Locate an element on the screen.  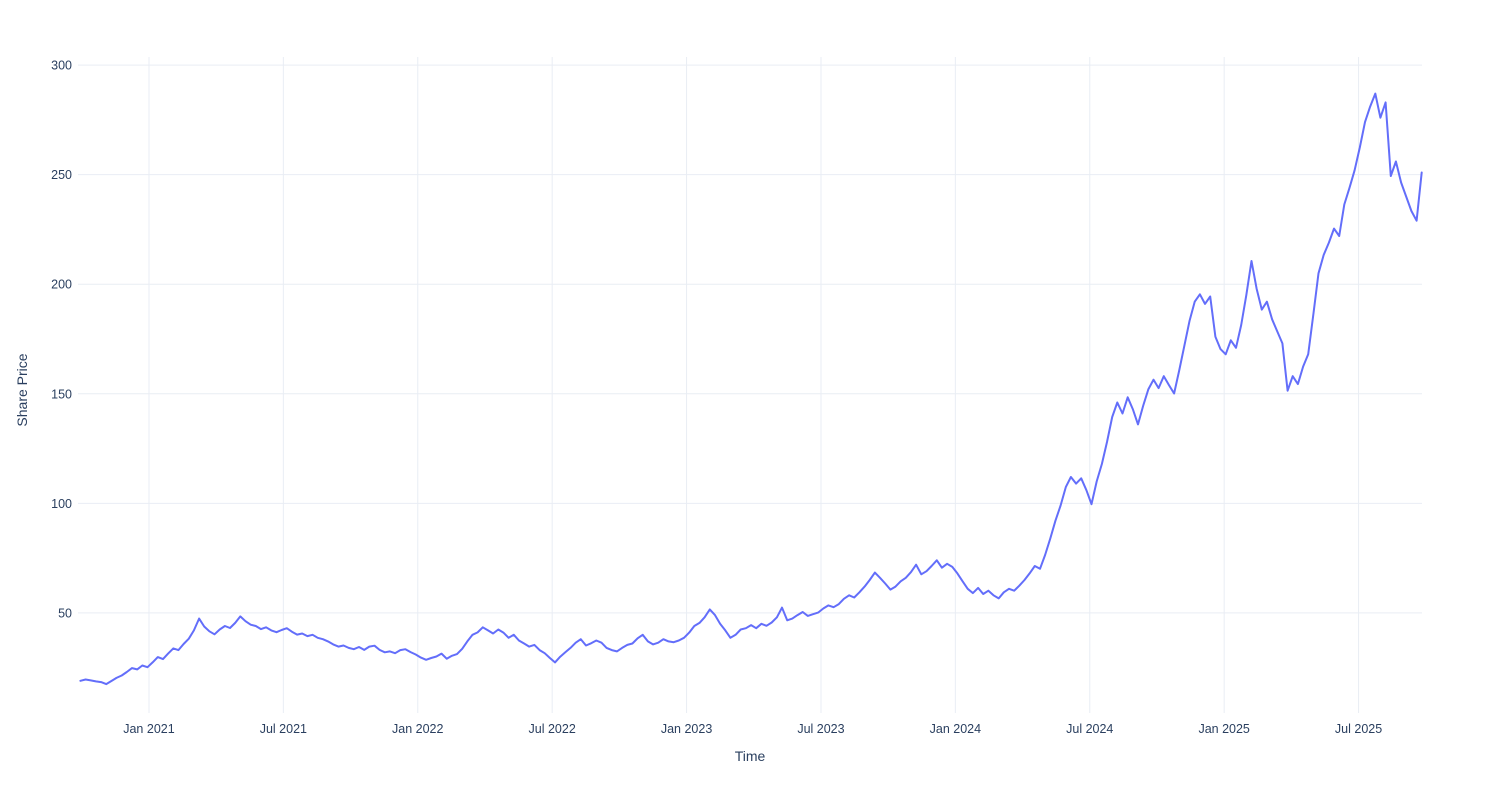
x-tick-label: Jul 2022 is located at coordinates (552, 729).